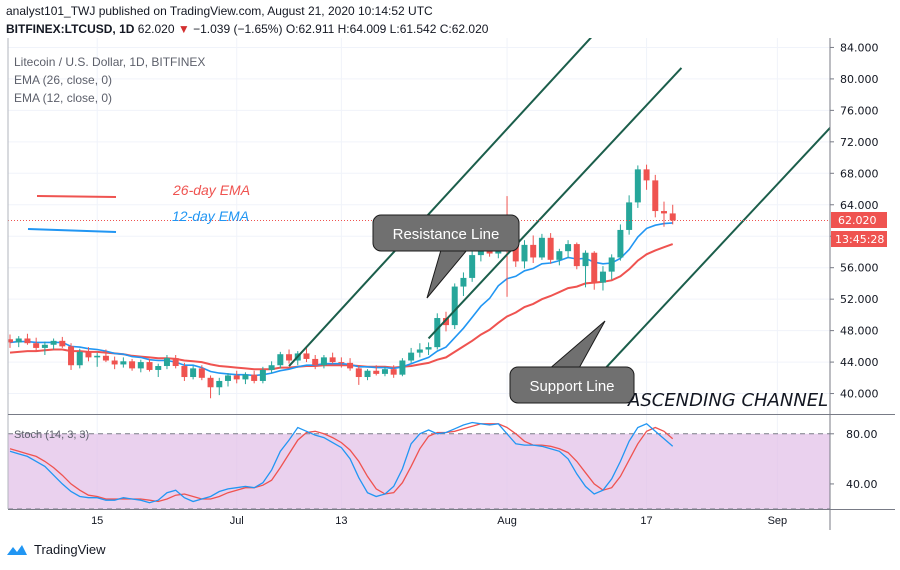  Describe the element at coordinates (211, 190) in the screenshot. I see `ema26-note: 26-day EMA` at that location.